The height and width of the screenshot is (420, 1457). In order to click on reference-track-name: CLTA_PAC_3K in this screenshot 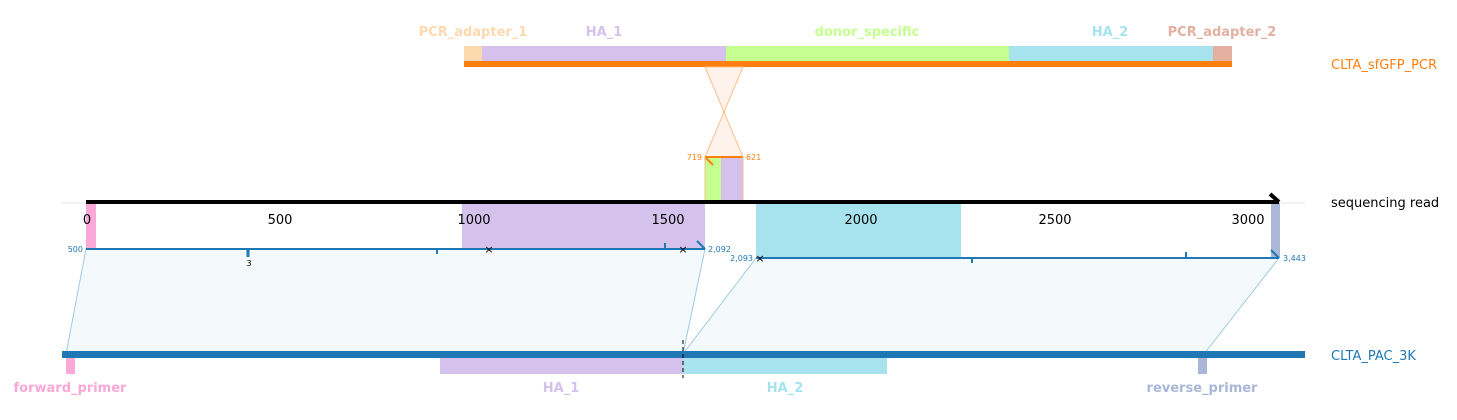, I will do `click(1373, 356)`.